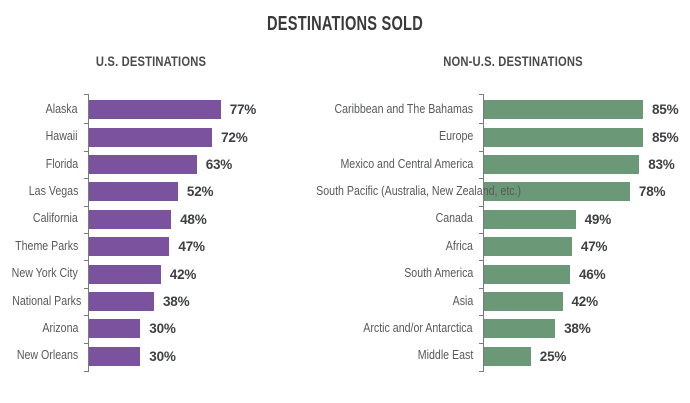 The image size is (690, 403). I want to click on value-label: 52%, so click(200, 192).